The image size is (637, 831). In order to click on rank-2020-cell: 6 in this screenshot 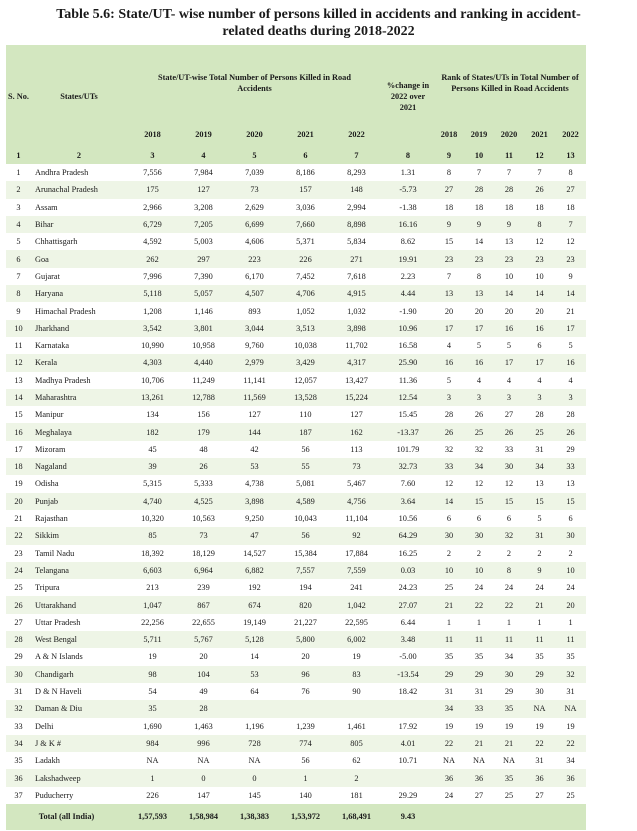, I will do `click(509, 519)`.